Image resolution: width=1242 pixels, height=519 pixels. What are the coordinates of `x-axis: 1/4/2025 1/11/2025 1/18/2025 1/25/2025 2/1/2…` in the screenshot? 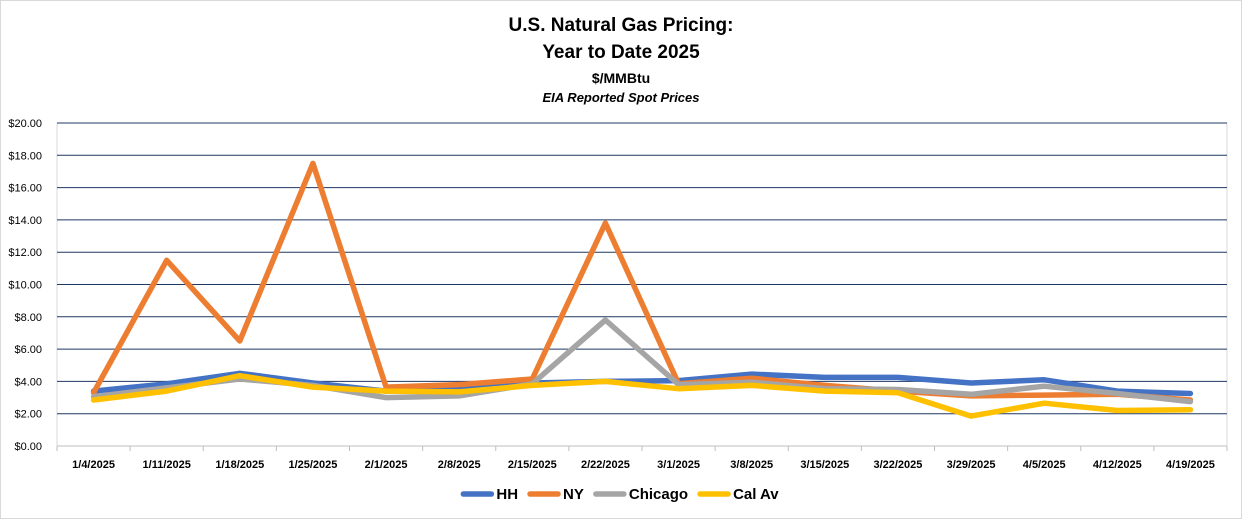 It's located at (642, 458).